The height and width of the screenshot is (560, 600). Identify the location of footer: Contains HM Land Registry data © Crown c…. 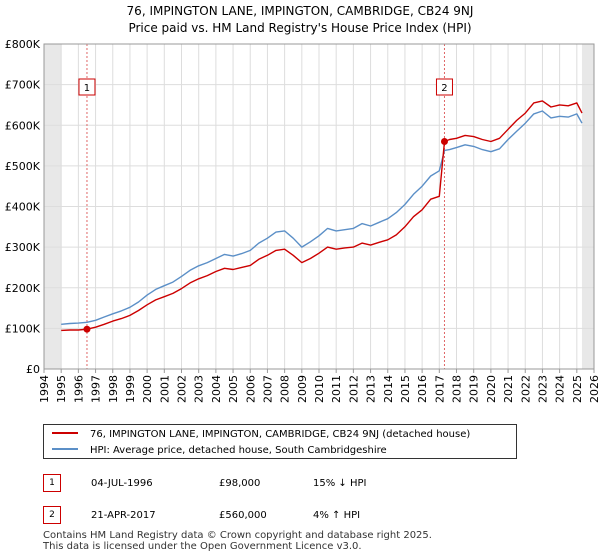
(237, 541).